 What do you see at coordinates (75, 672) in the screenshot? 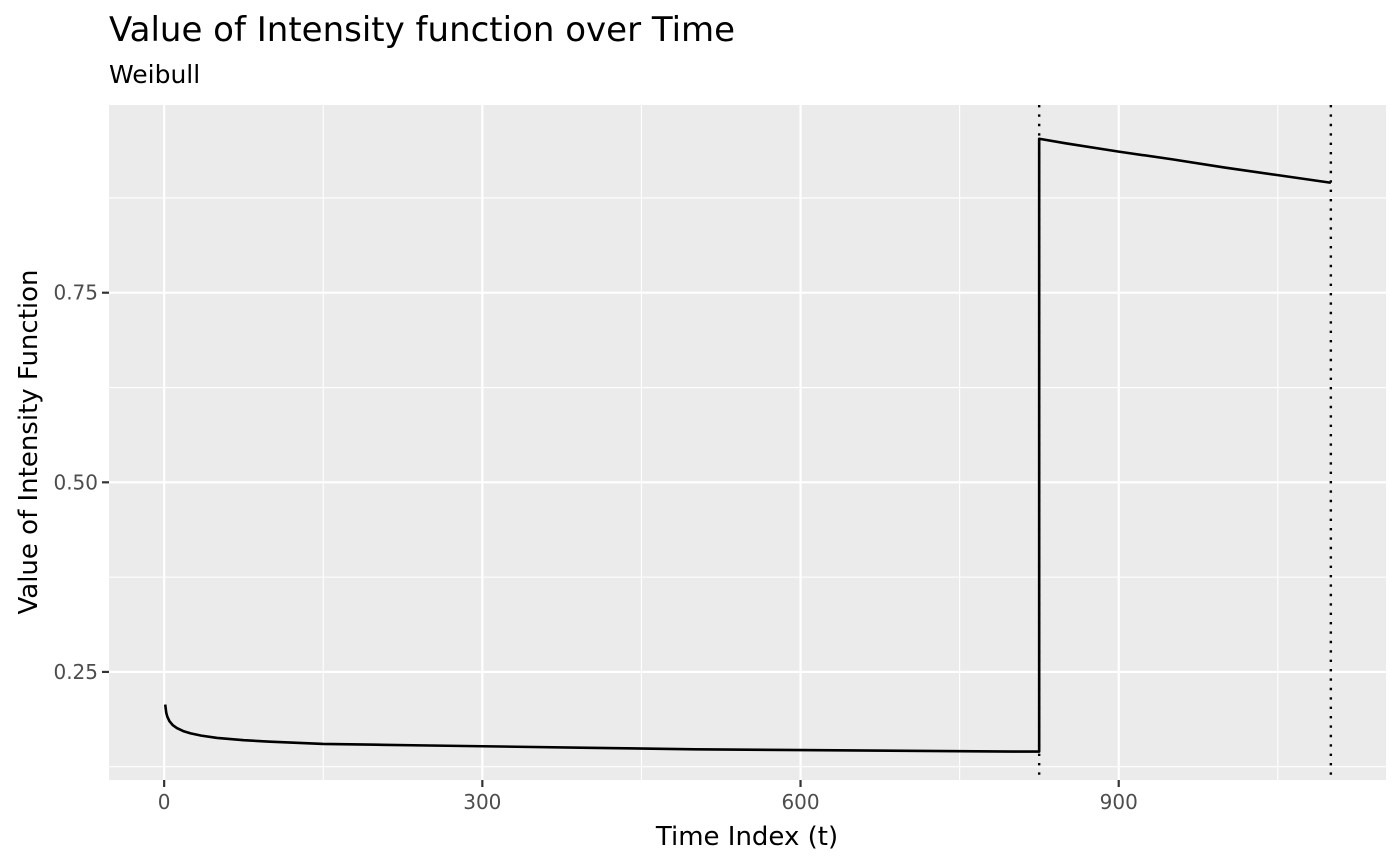
I see `y-tick-label: 0.25` at bounding box center [75, 672].